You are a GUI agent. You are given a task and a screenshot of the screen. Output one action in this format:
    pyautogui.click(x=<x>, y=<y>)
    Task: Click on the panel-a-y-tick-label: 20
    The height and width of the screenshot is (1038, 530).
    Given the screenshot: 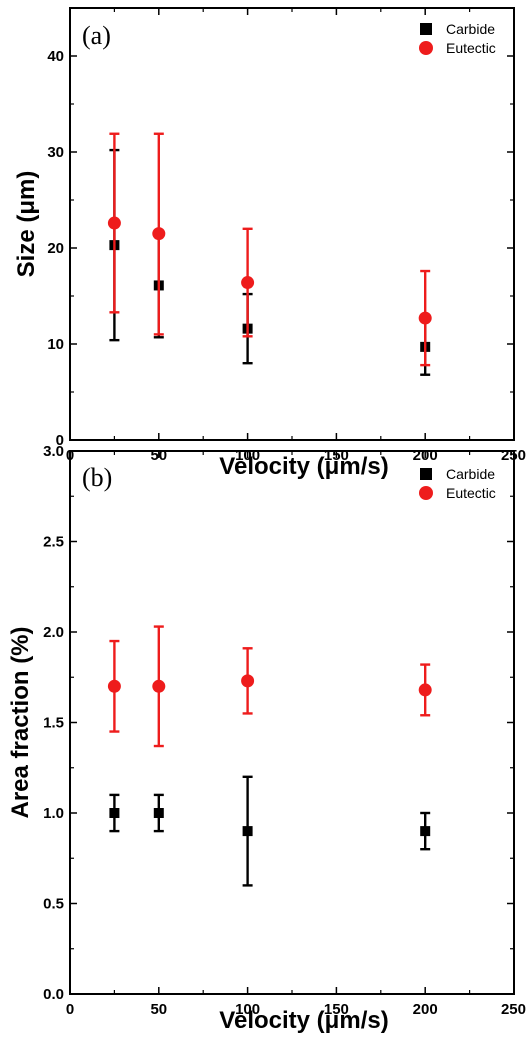 What is the action you would take?
    pyautogui.click(x=55, y=248)
    